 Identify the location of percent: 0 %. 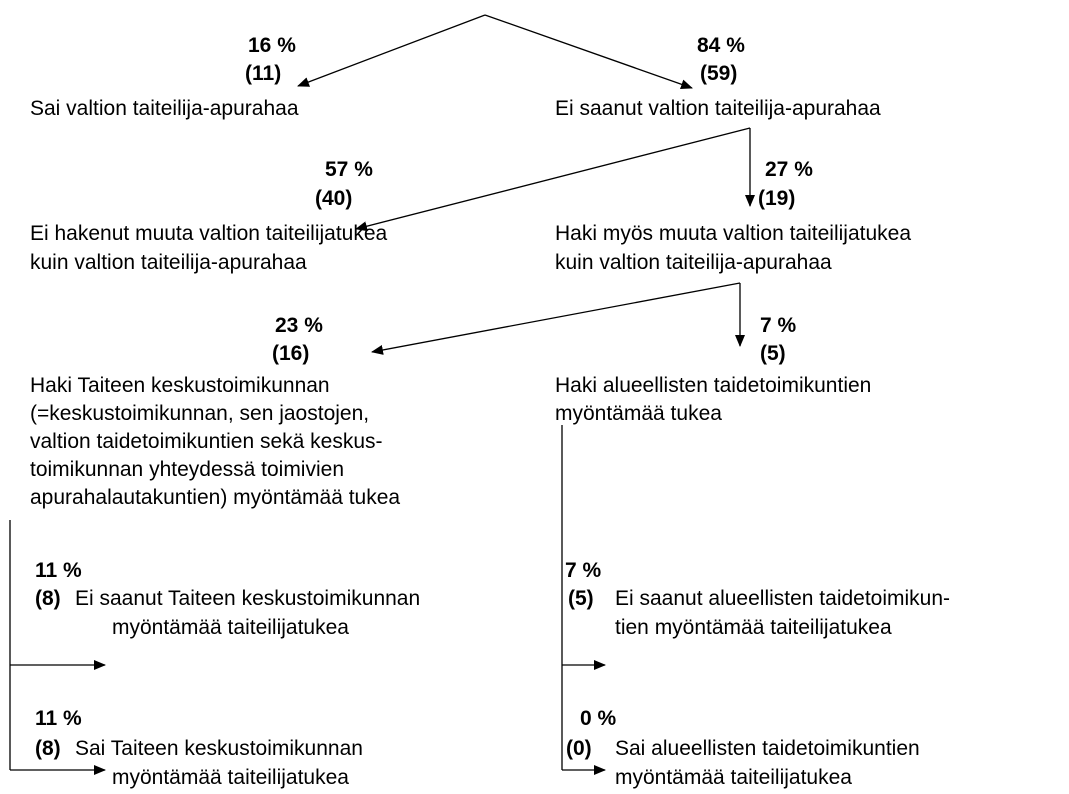
(598, 718).